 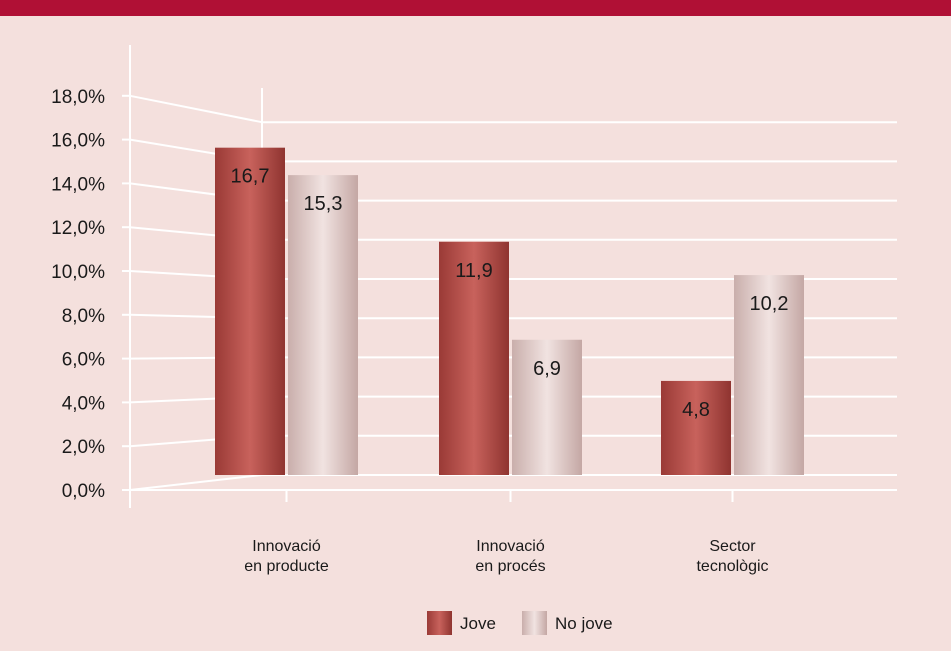 I want to click on y-tick-label: 16,0%, so click(x=78, y=141).